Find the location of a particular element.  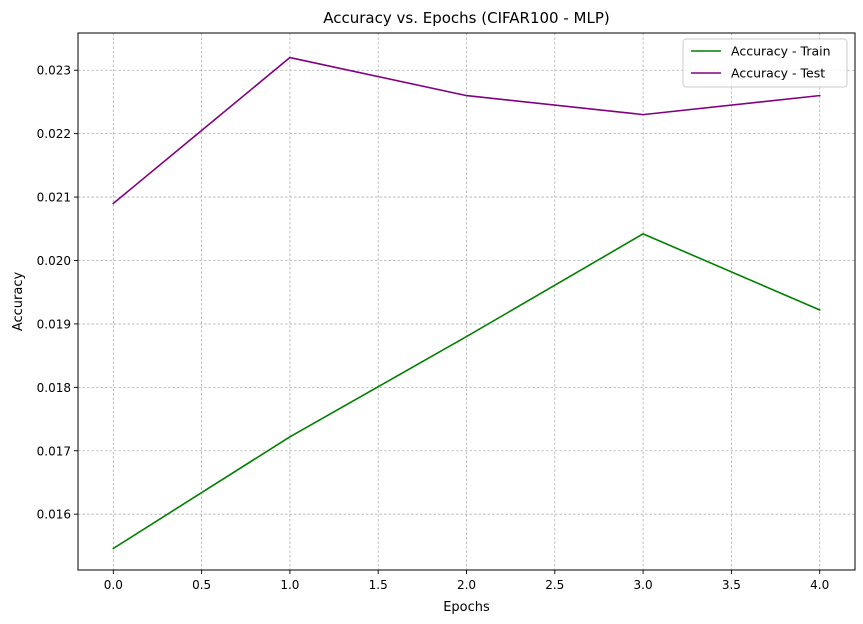

legend-label-train: Accuracy - Train is located at coordinates (781, 51).